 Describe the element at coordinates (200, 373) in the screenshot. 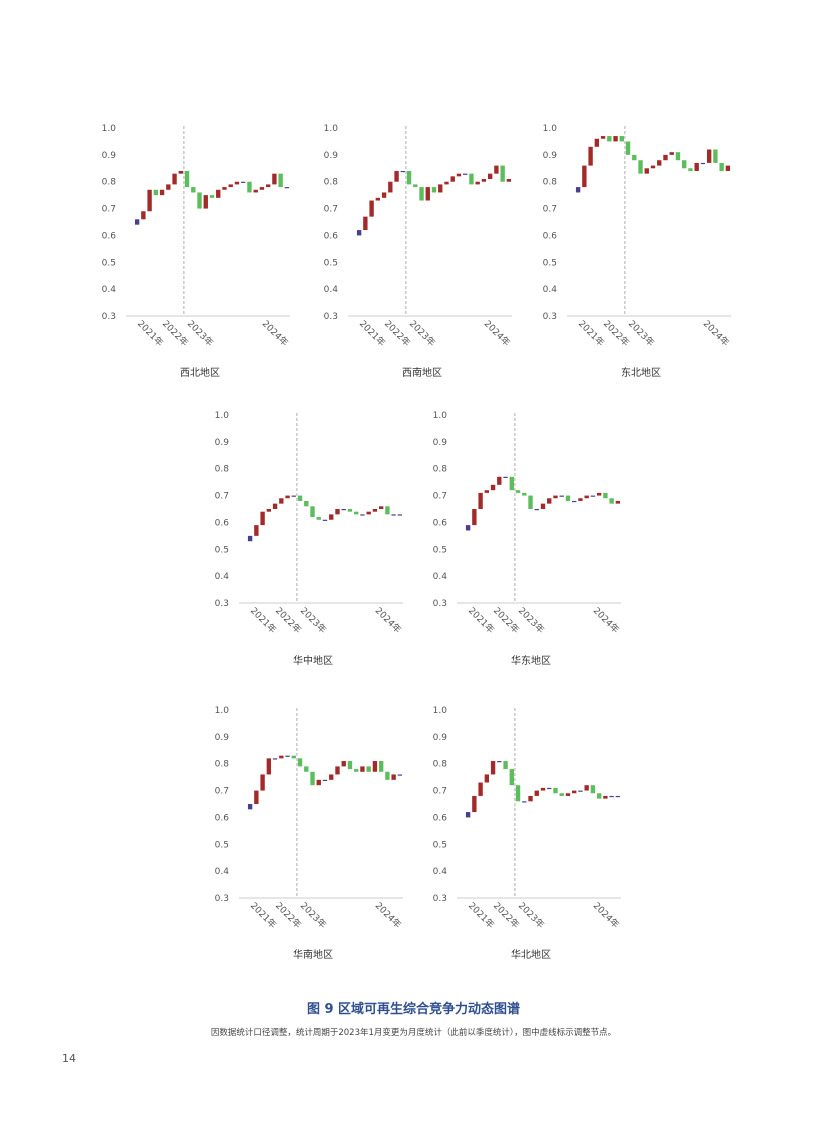

I see `chart-title-northwest: 西北地区` at that location.